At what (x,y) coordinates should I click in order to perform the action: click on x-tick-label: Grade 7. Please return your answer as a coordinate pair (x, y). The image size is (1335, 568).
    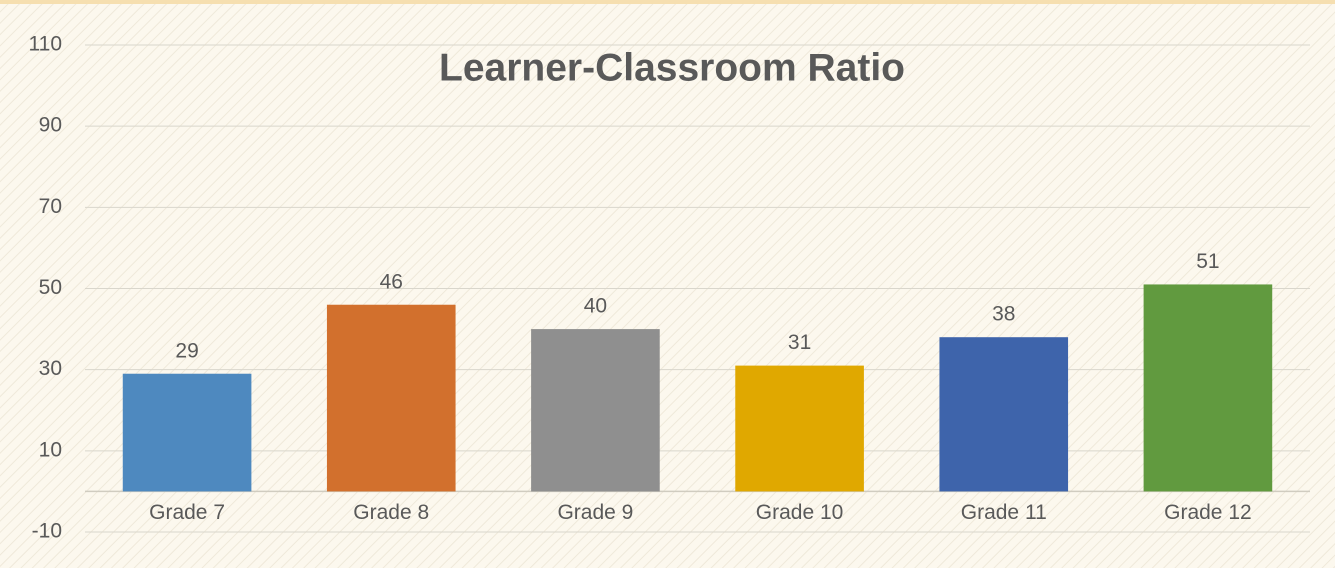
    Looking at the image, I should click on (187, 512).